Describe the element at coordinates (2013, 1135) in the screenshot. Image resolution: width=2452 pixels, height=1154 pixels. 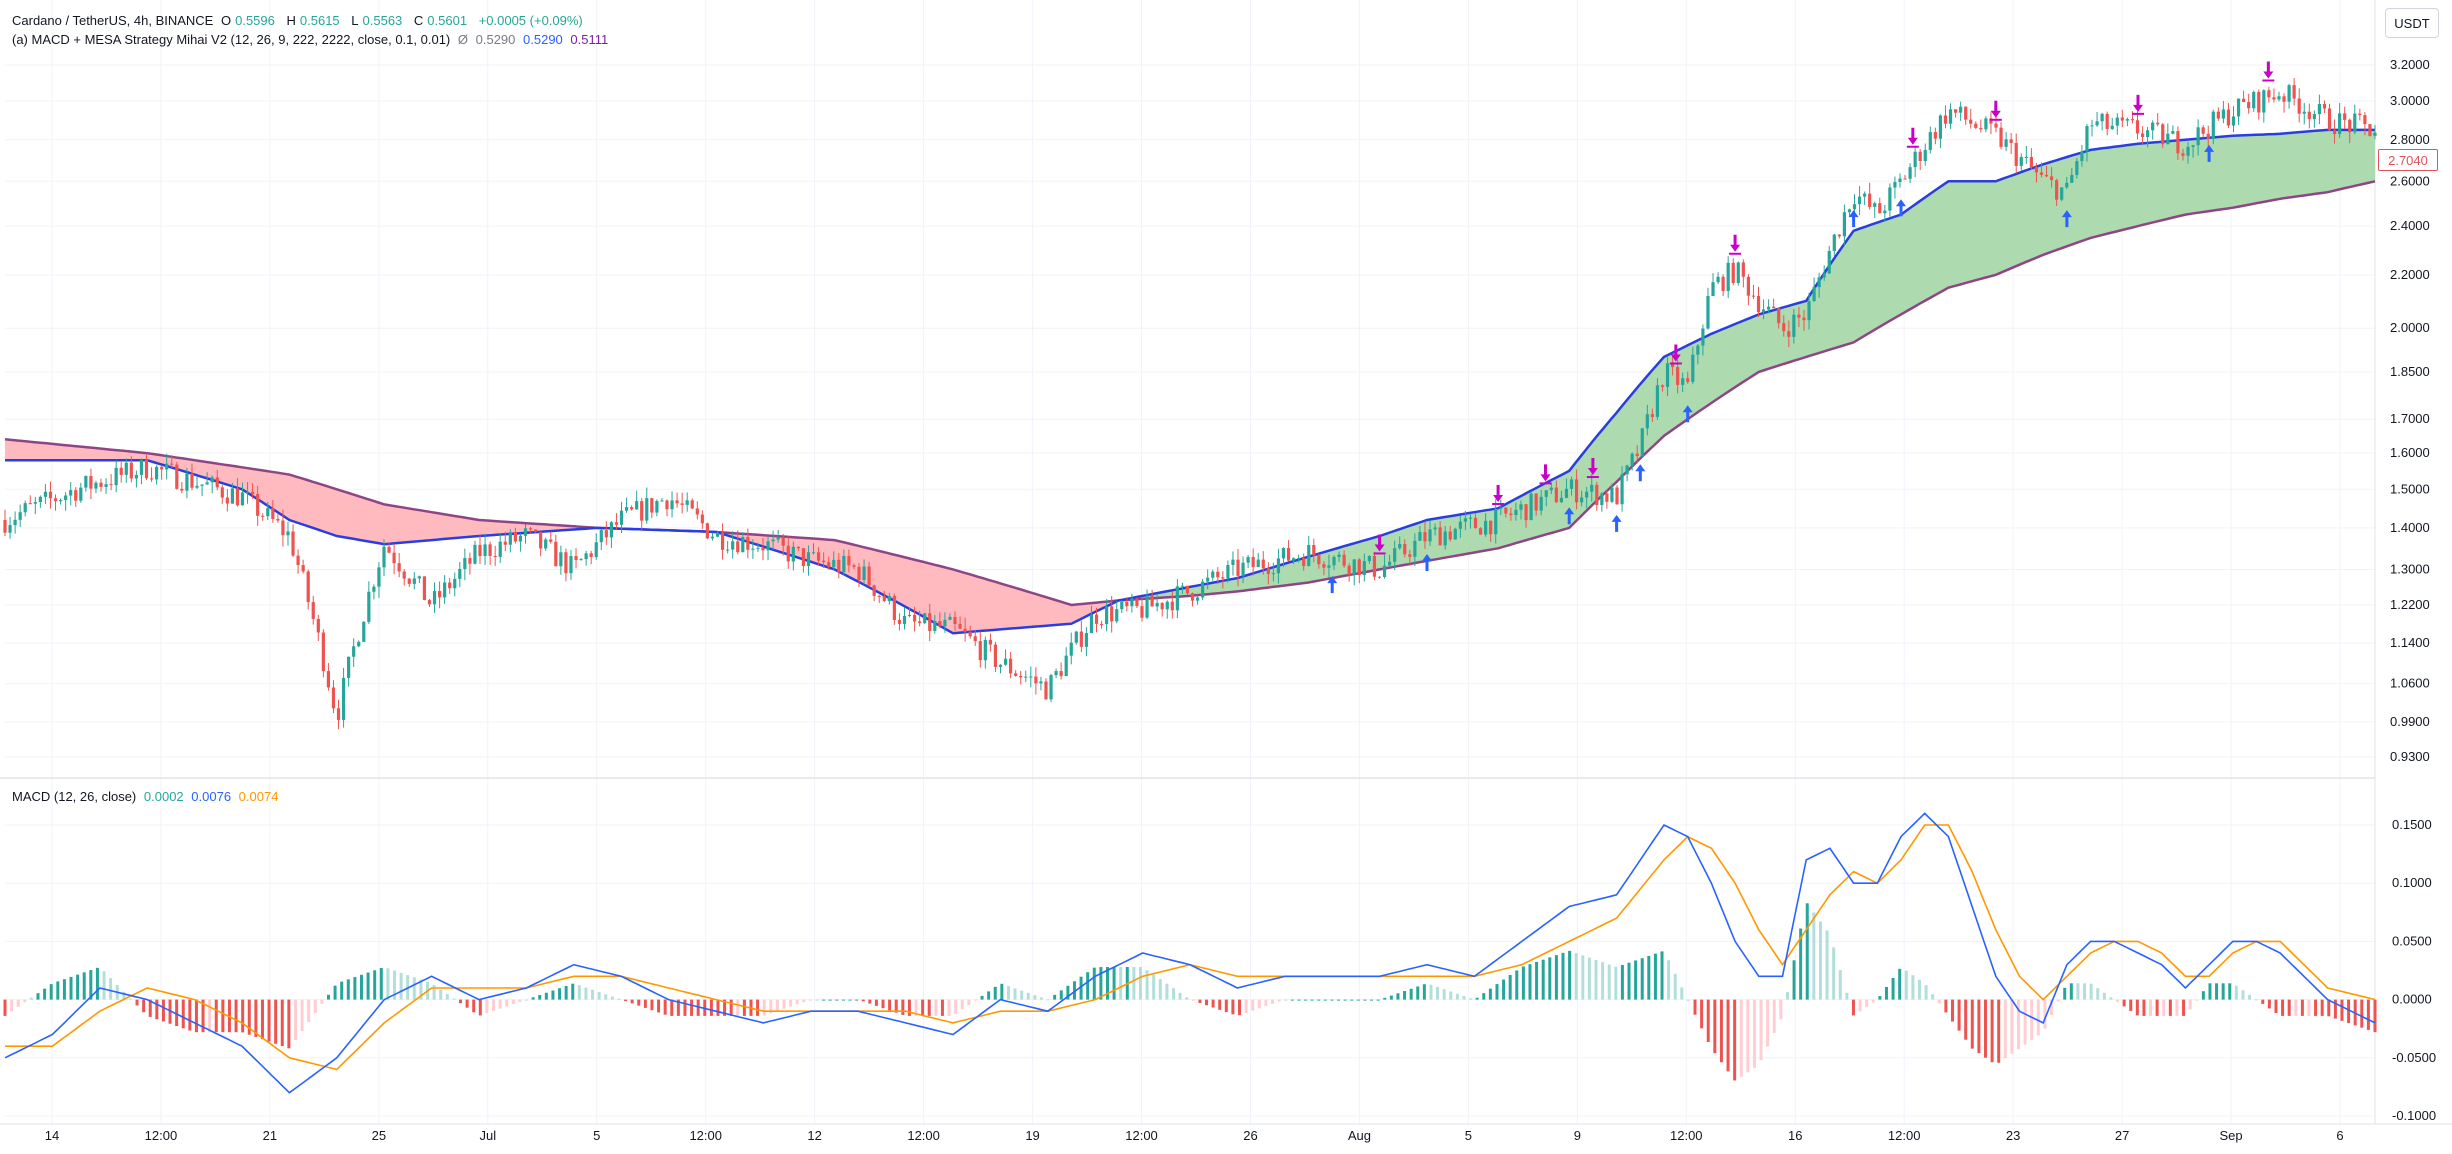
I see `x-tick-label: 23` at that location.